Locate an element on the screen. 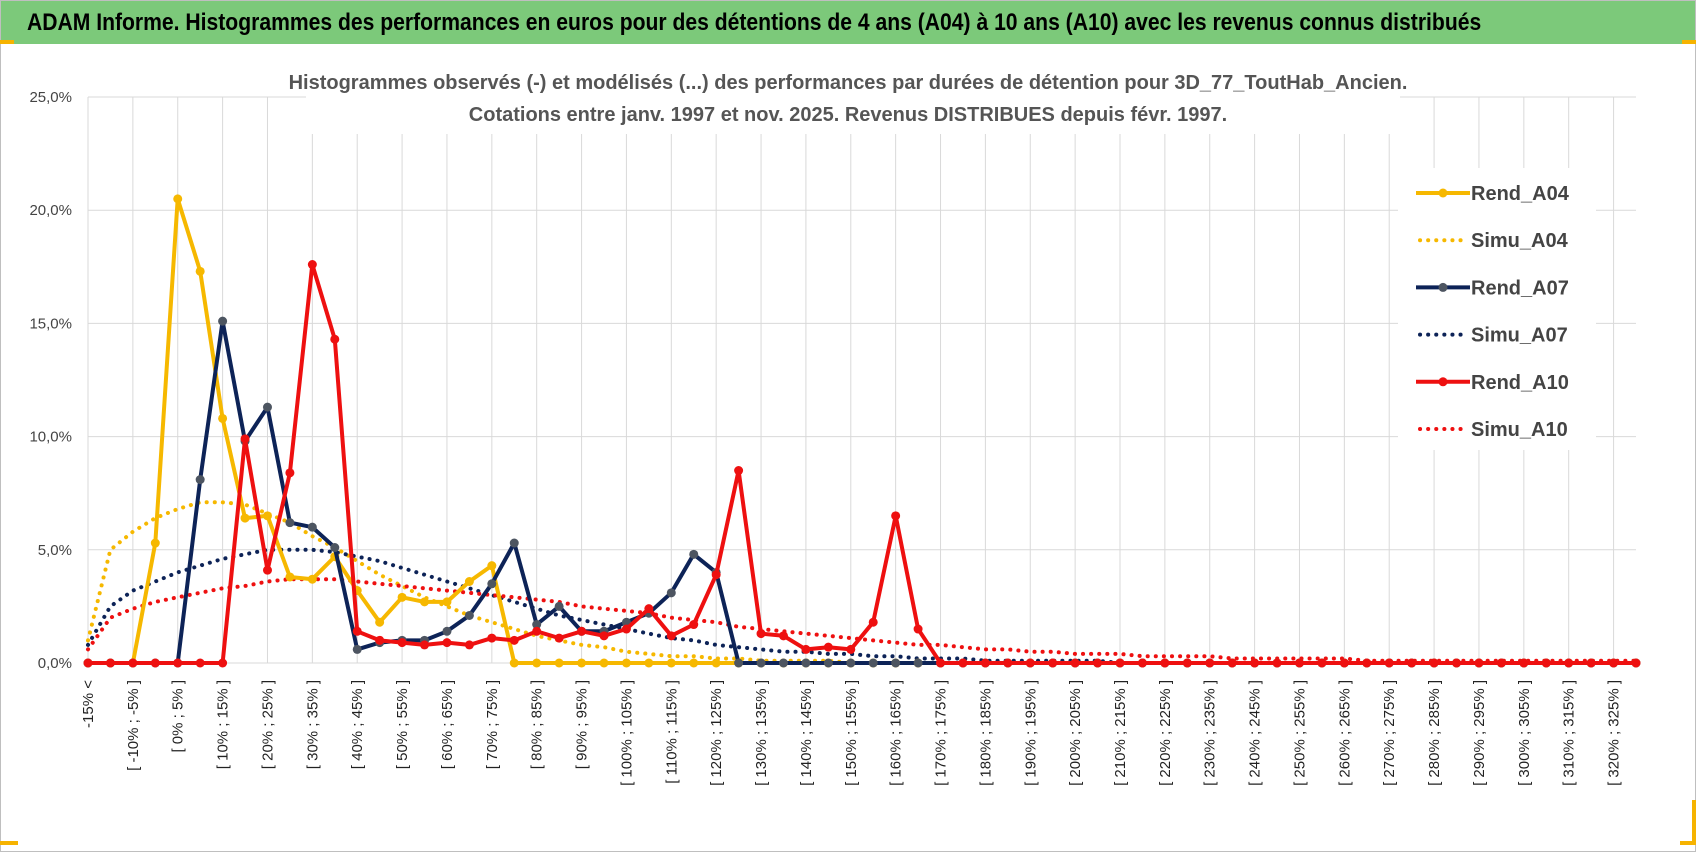 This screenshot has height=854, width=1698. x-tick-label: [ 90% ; 95% ] is located at coordinates (582, 724).